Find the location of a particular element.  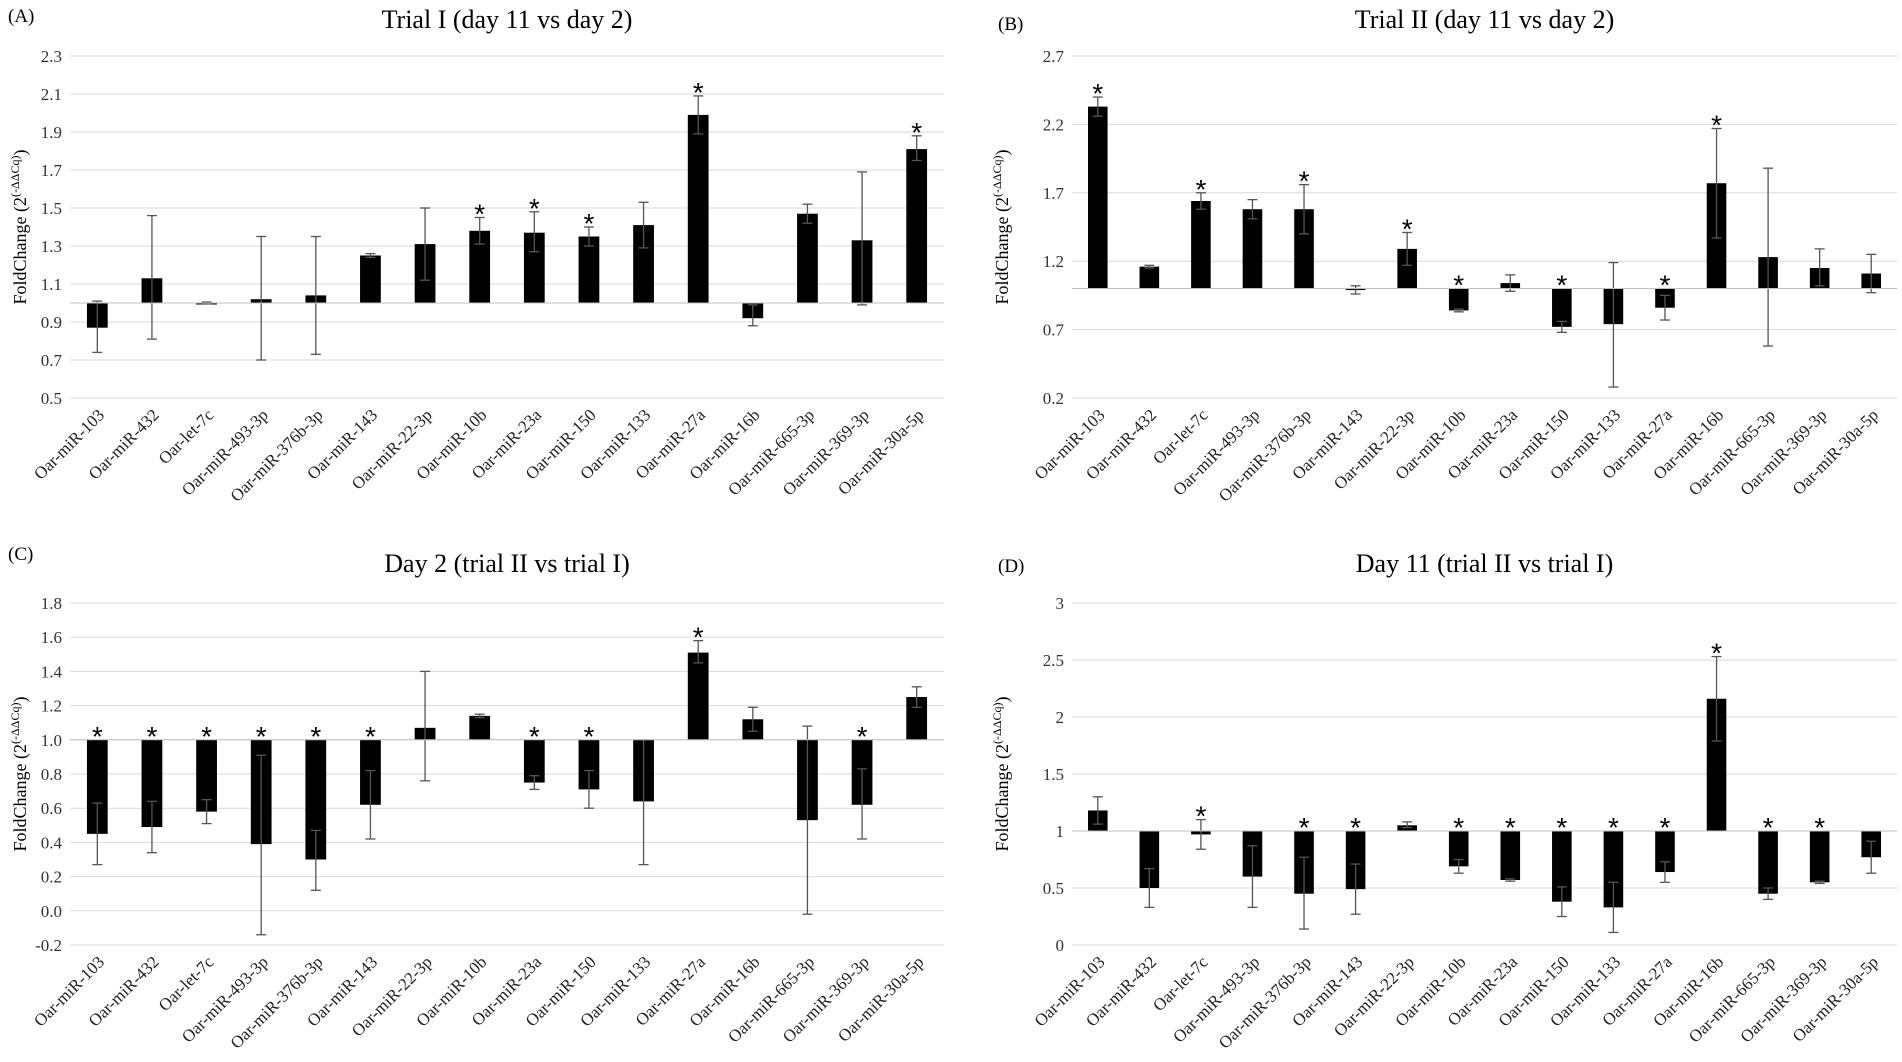

y-tick-label: 1.2 is located at coordinates (51, 706).